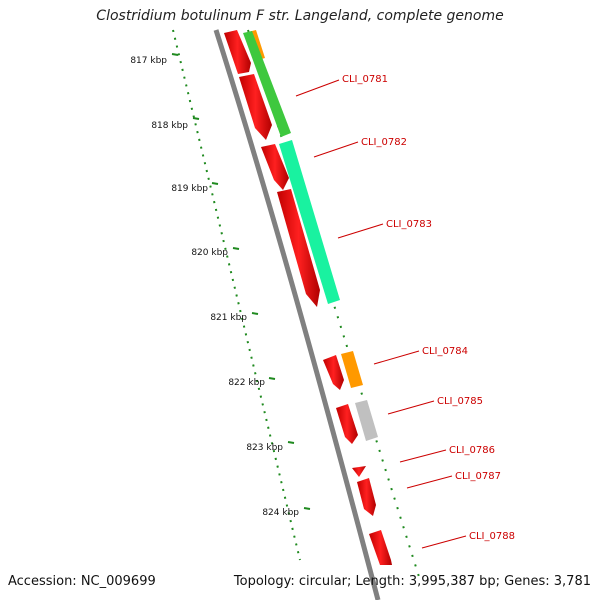  I want to click on gene-block-orange, so click(352, 369).